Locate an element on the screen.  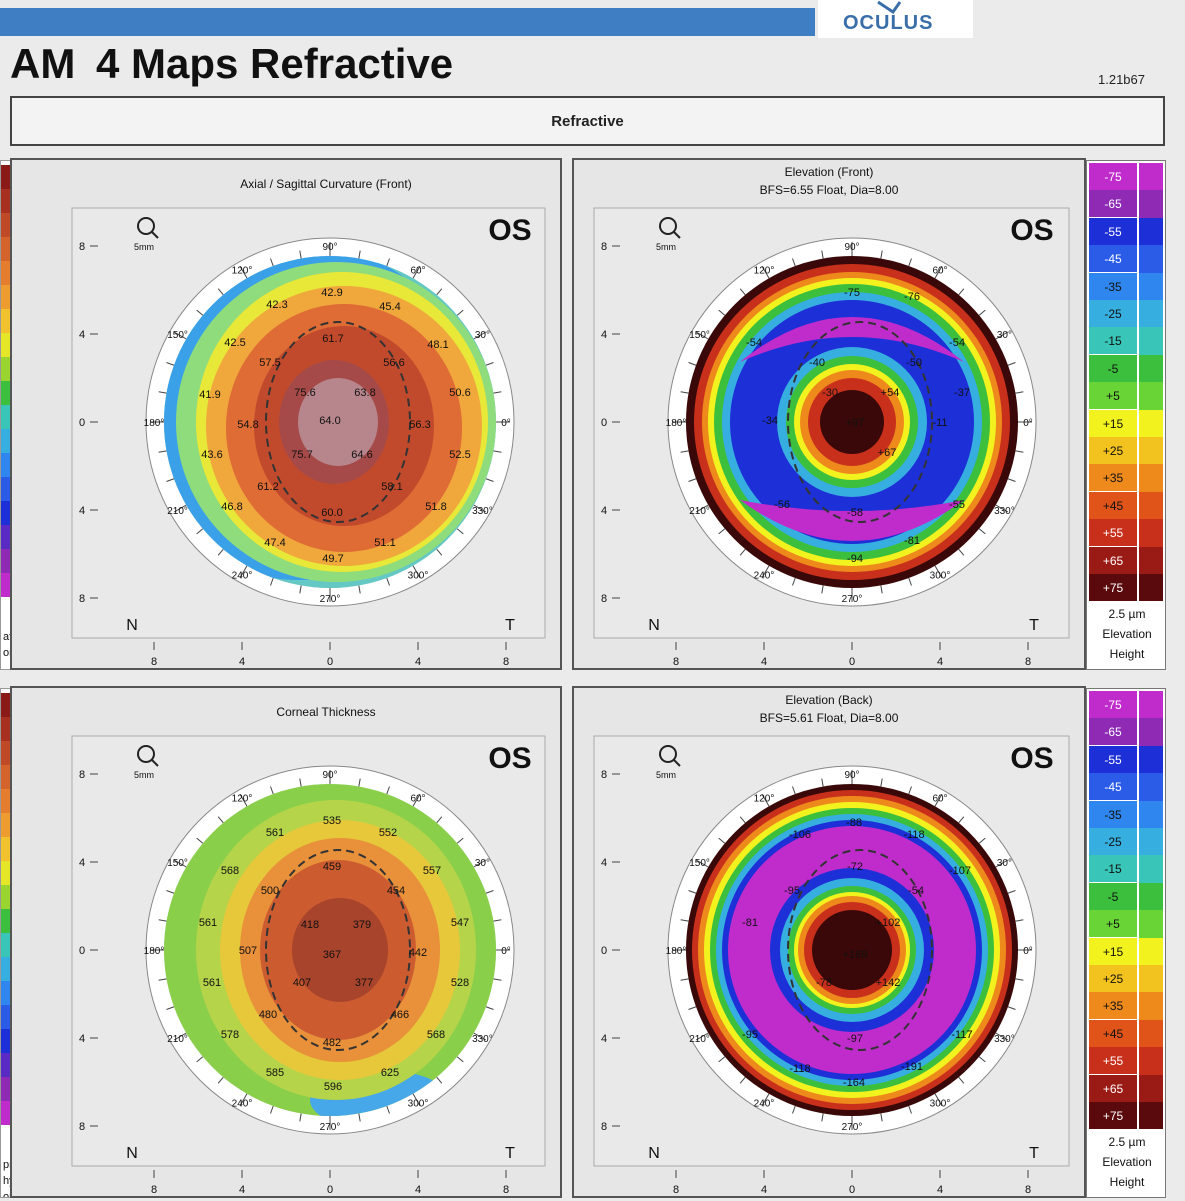
tab-refractive: Refractive is located at coordinates (587, 121).